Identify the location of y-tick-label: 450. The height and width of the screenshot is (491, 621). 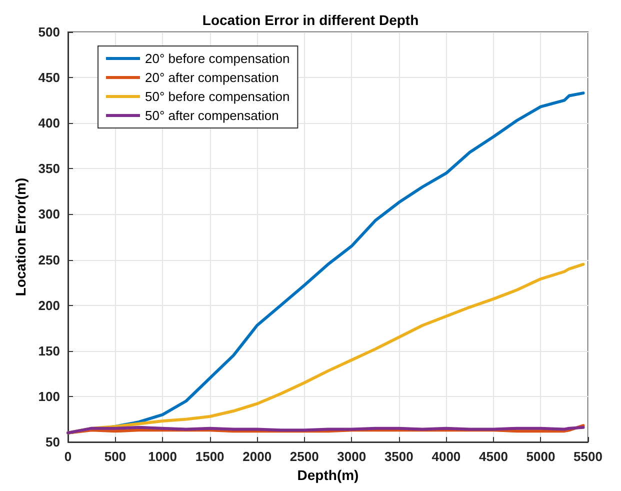
(49, 78).